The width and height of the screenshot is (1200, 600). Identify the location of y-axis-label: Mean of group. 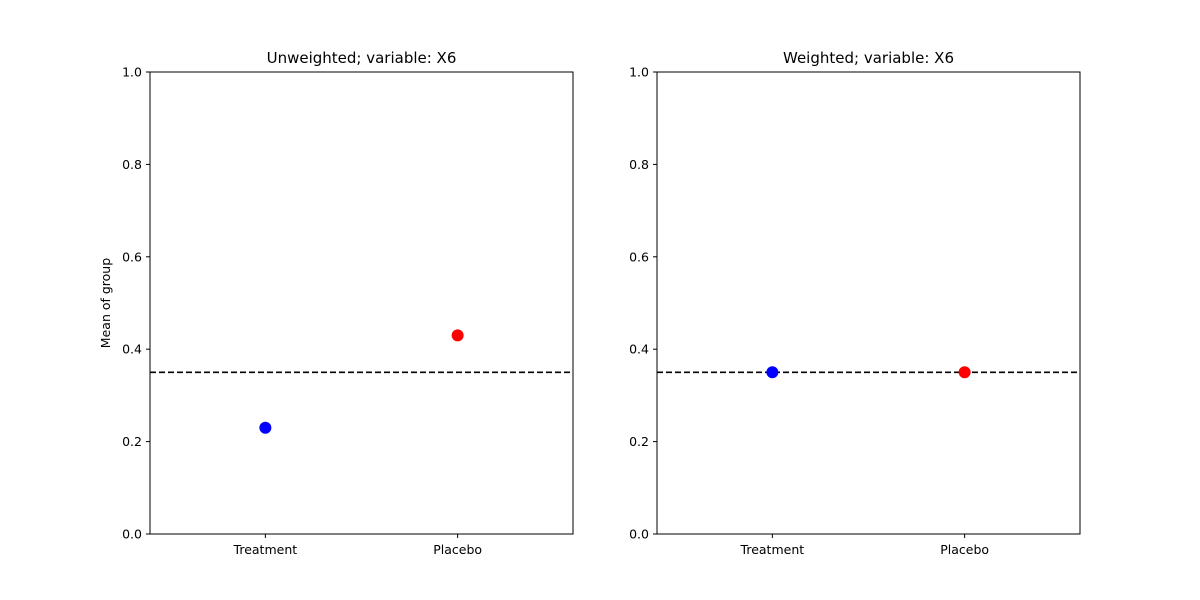
(105, 303).